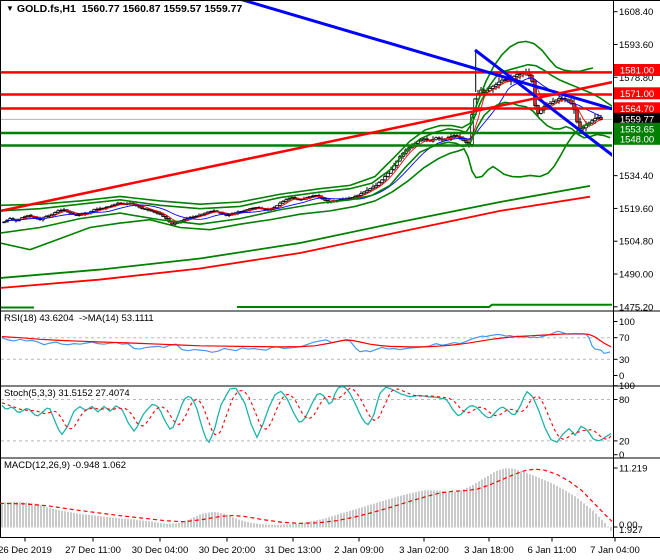  What do you see at coordinates (637, 93) in the screenshot?
I see `price-badge-1571.00: 1571.00` at bounding box center [637, 93].